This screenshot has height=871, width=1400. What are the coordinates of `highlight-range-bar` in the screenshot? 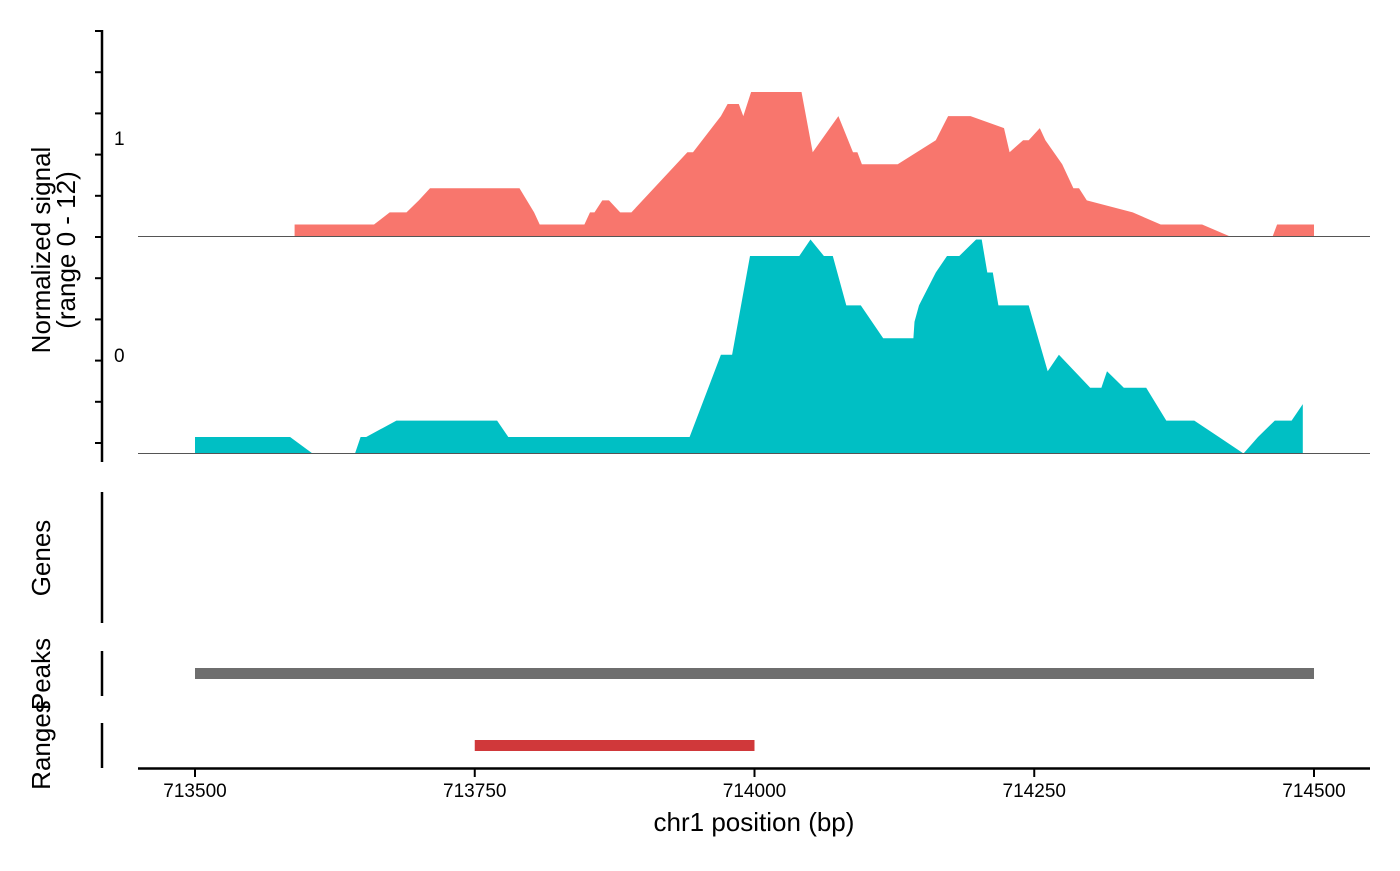 It's located at (614, 745).